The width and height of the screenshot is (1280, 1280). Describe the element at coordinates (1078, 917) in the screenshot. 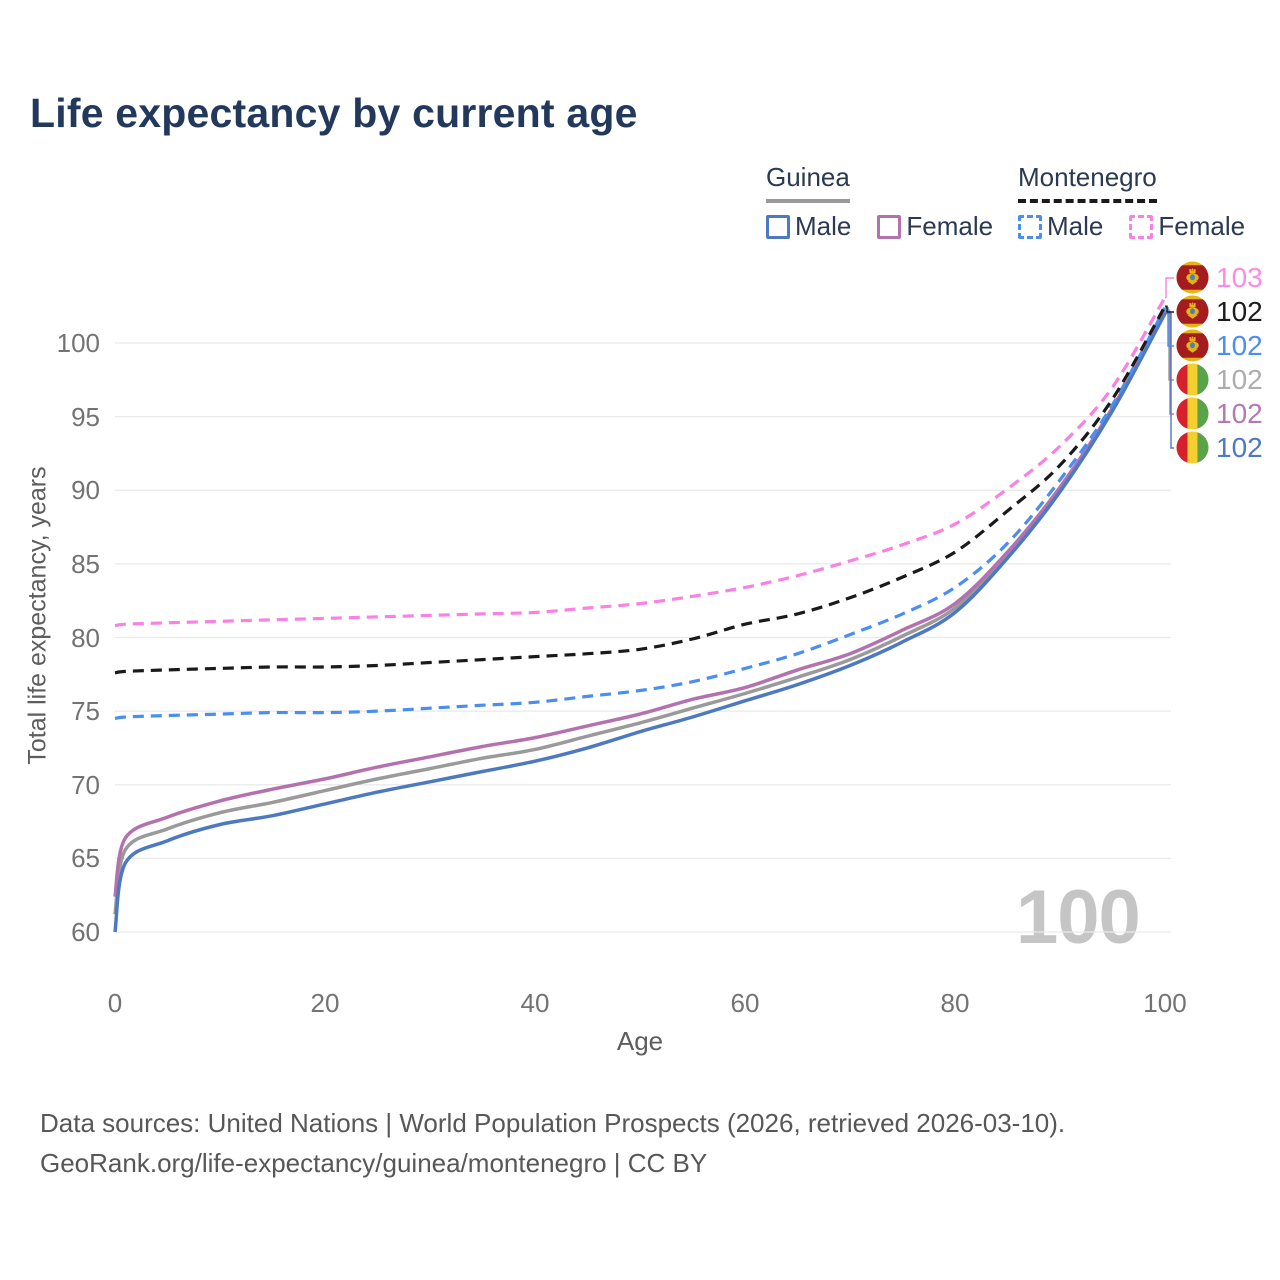

I see `age-watermark: 100` at that location.